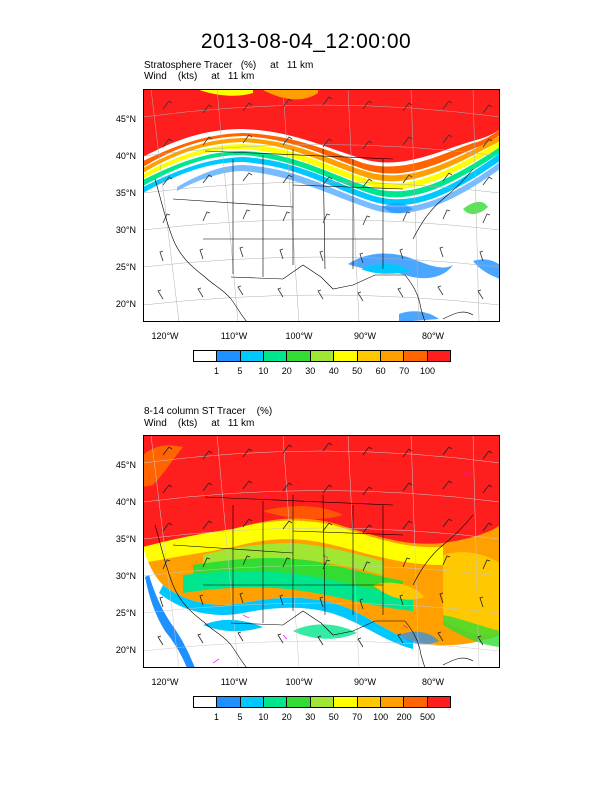 The height and width of the screenshot is (792, 612). What do you see at coordinates (125, 267) in the screenshot?
I see `panel1-lat-label: 25°N` at bounding box center [125, 267].